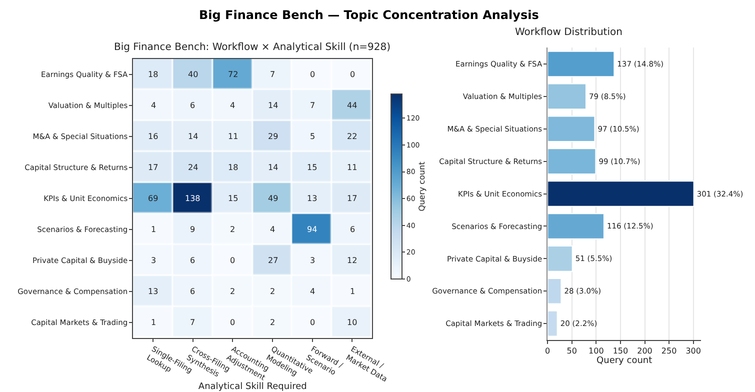 The image size is (755, 392). Describe the element at coordinates (547, 351) in the screenshot. I see `x-tick-label: 0` at that location.